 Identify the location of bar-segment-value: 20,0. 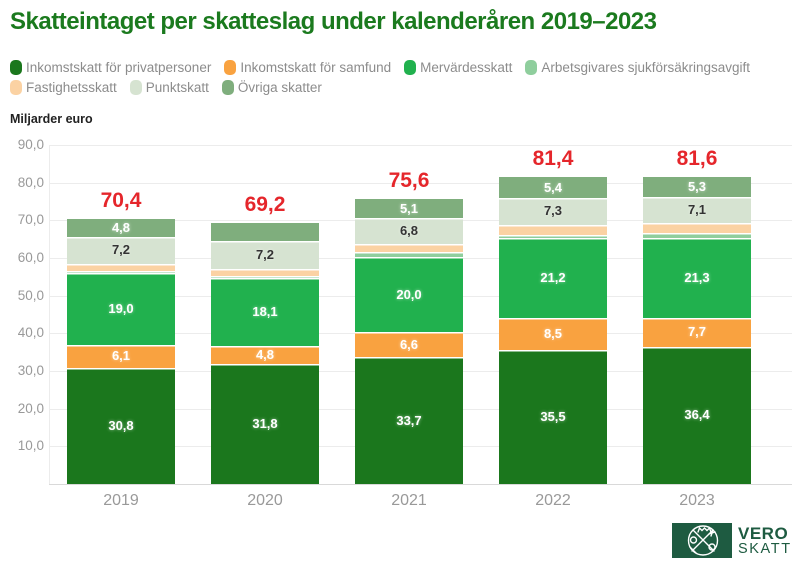
(409, 294).